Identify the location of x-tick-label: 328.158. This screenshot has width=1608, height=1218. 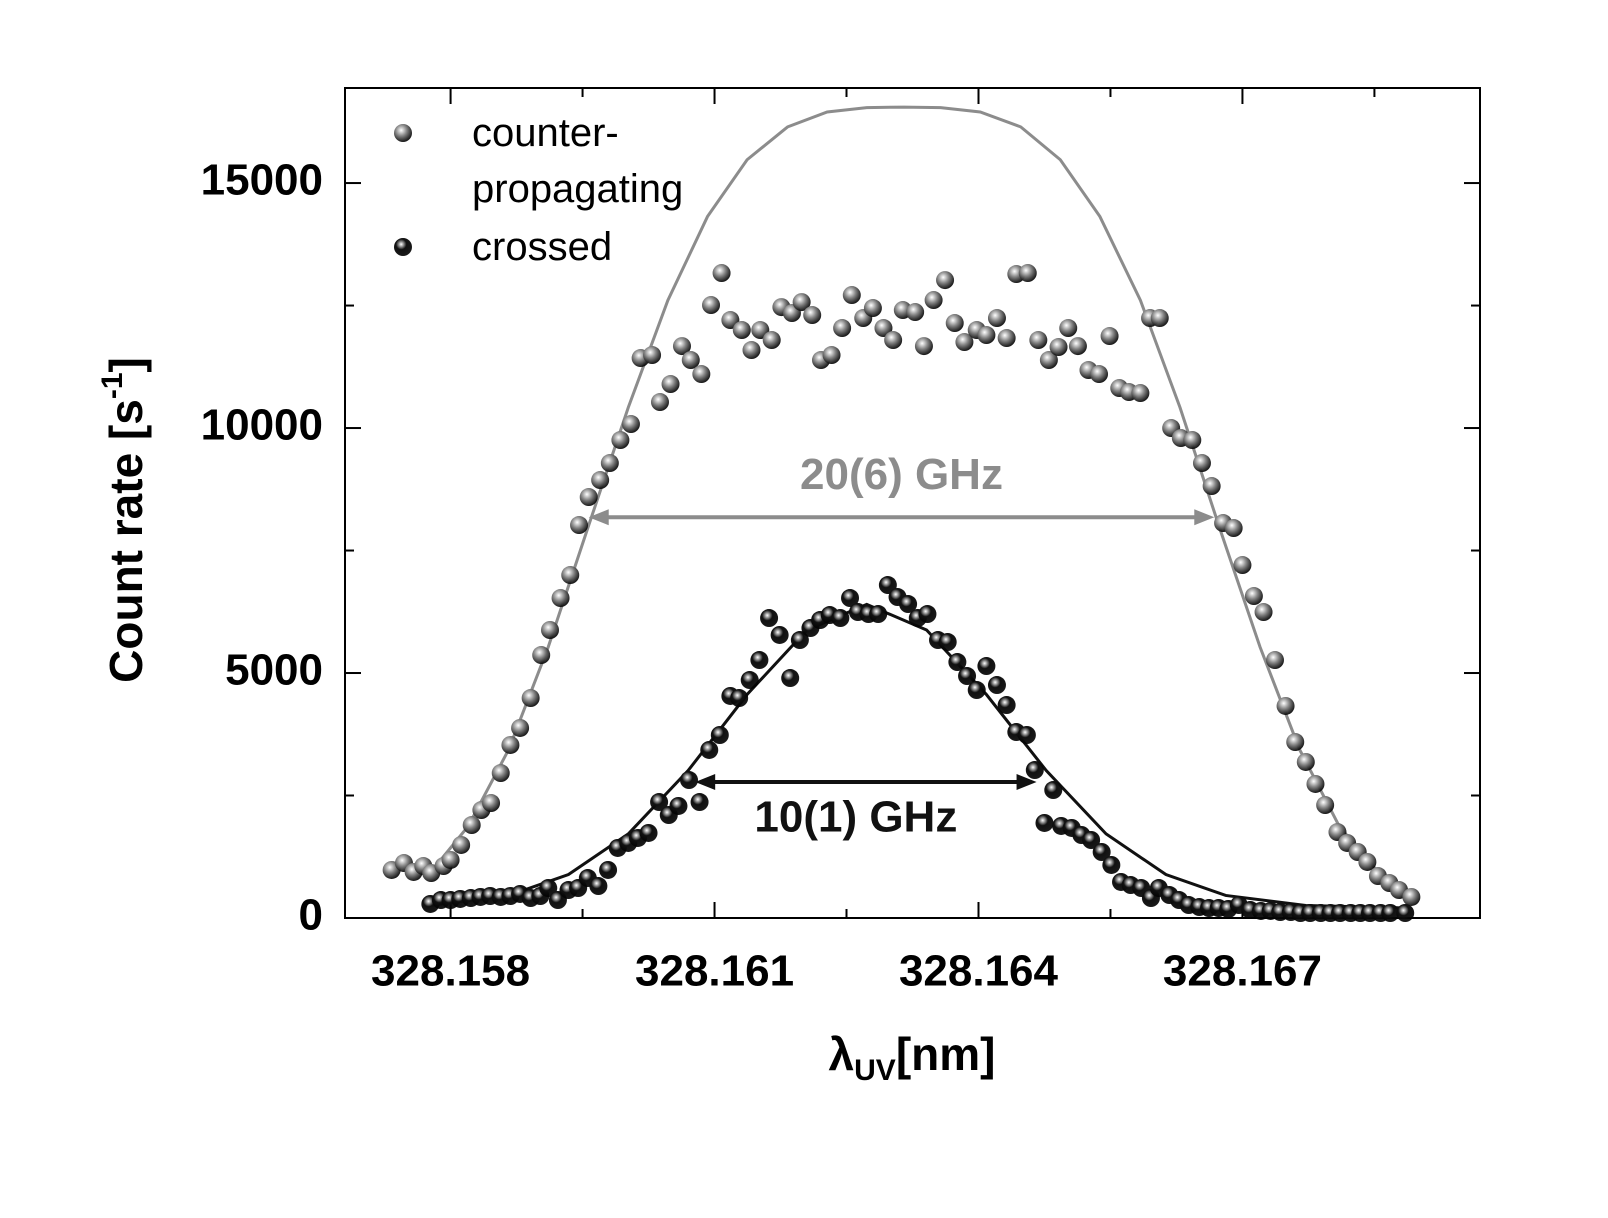
(450, 971).